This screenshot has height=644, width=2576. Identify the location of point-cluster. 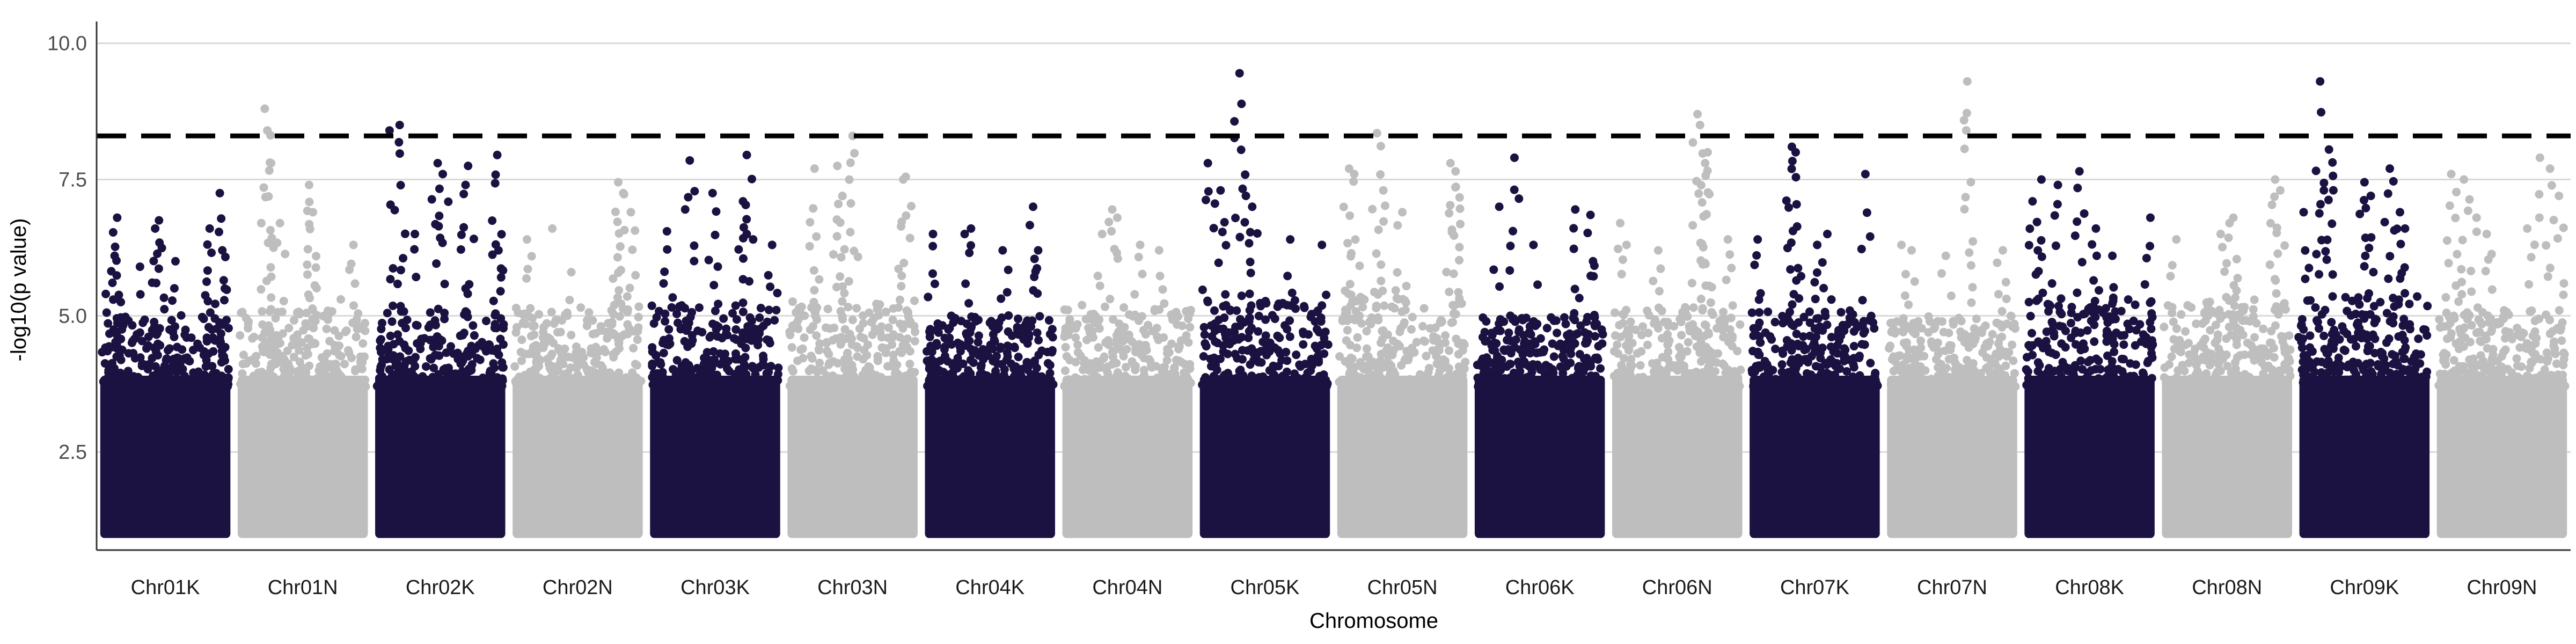
(165, 457).